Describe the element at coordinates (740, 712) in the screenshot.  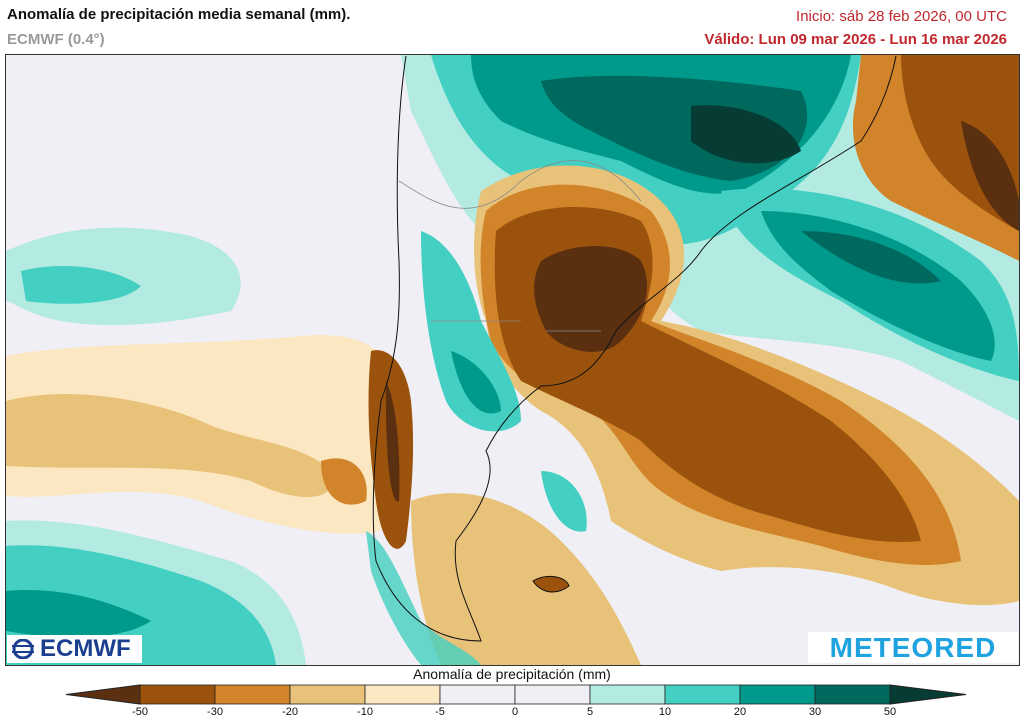
I see `colorbar-tick-label: 20` at that location.